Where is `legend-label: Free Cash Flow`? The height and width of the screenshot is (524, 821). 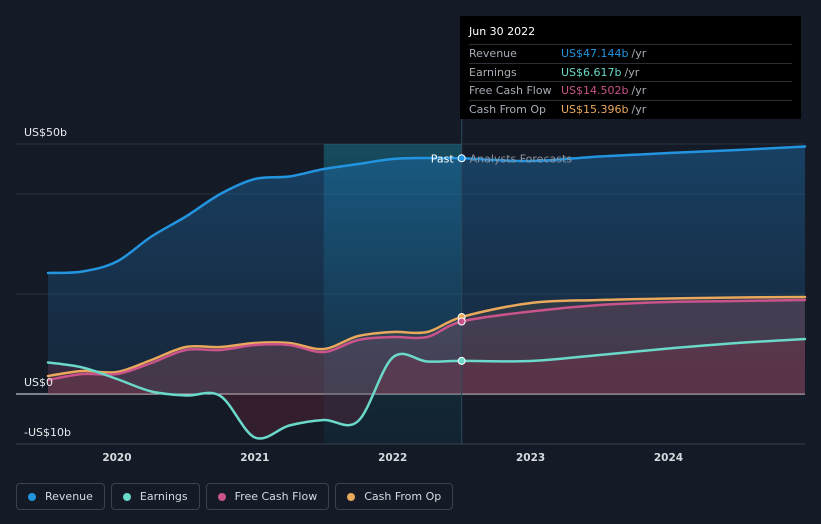 legend-label: Free Cash Flow is located at coordinates (276, 496).